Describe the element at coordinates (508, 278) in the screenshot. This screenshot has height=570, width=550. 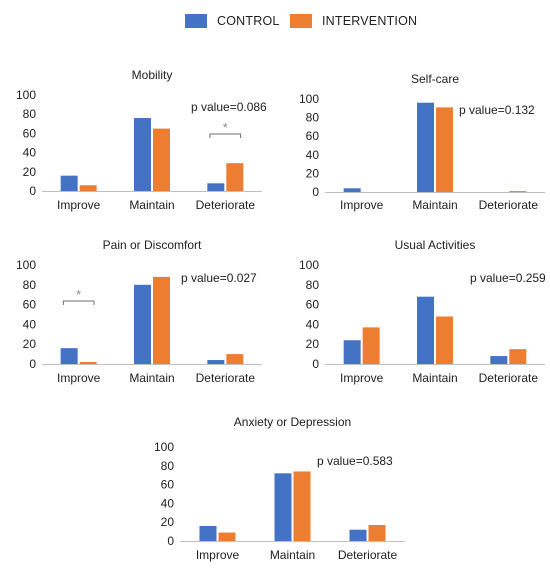
I see `p-value-label: p value=0.259` at that location.